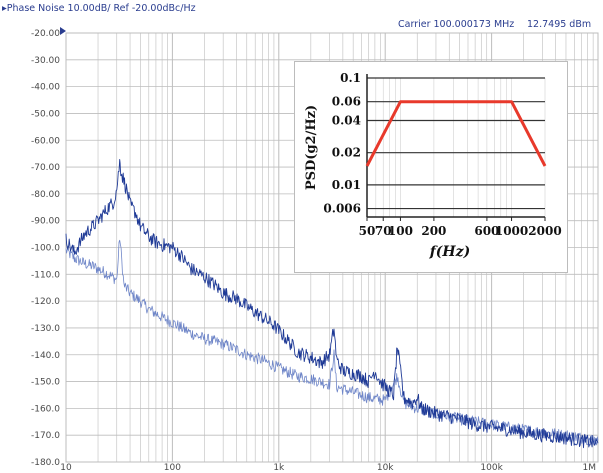  Describe the element at coordinates (590, 468) in the screenshot. I see `x-tick-label: 1M` at that location.